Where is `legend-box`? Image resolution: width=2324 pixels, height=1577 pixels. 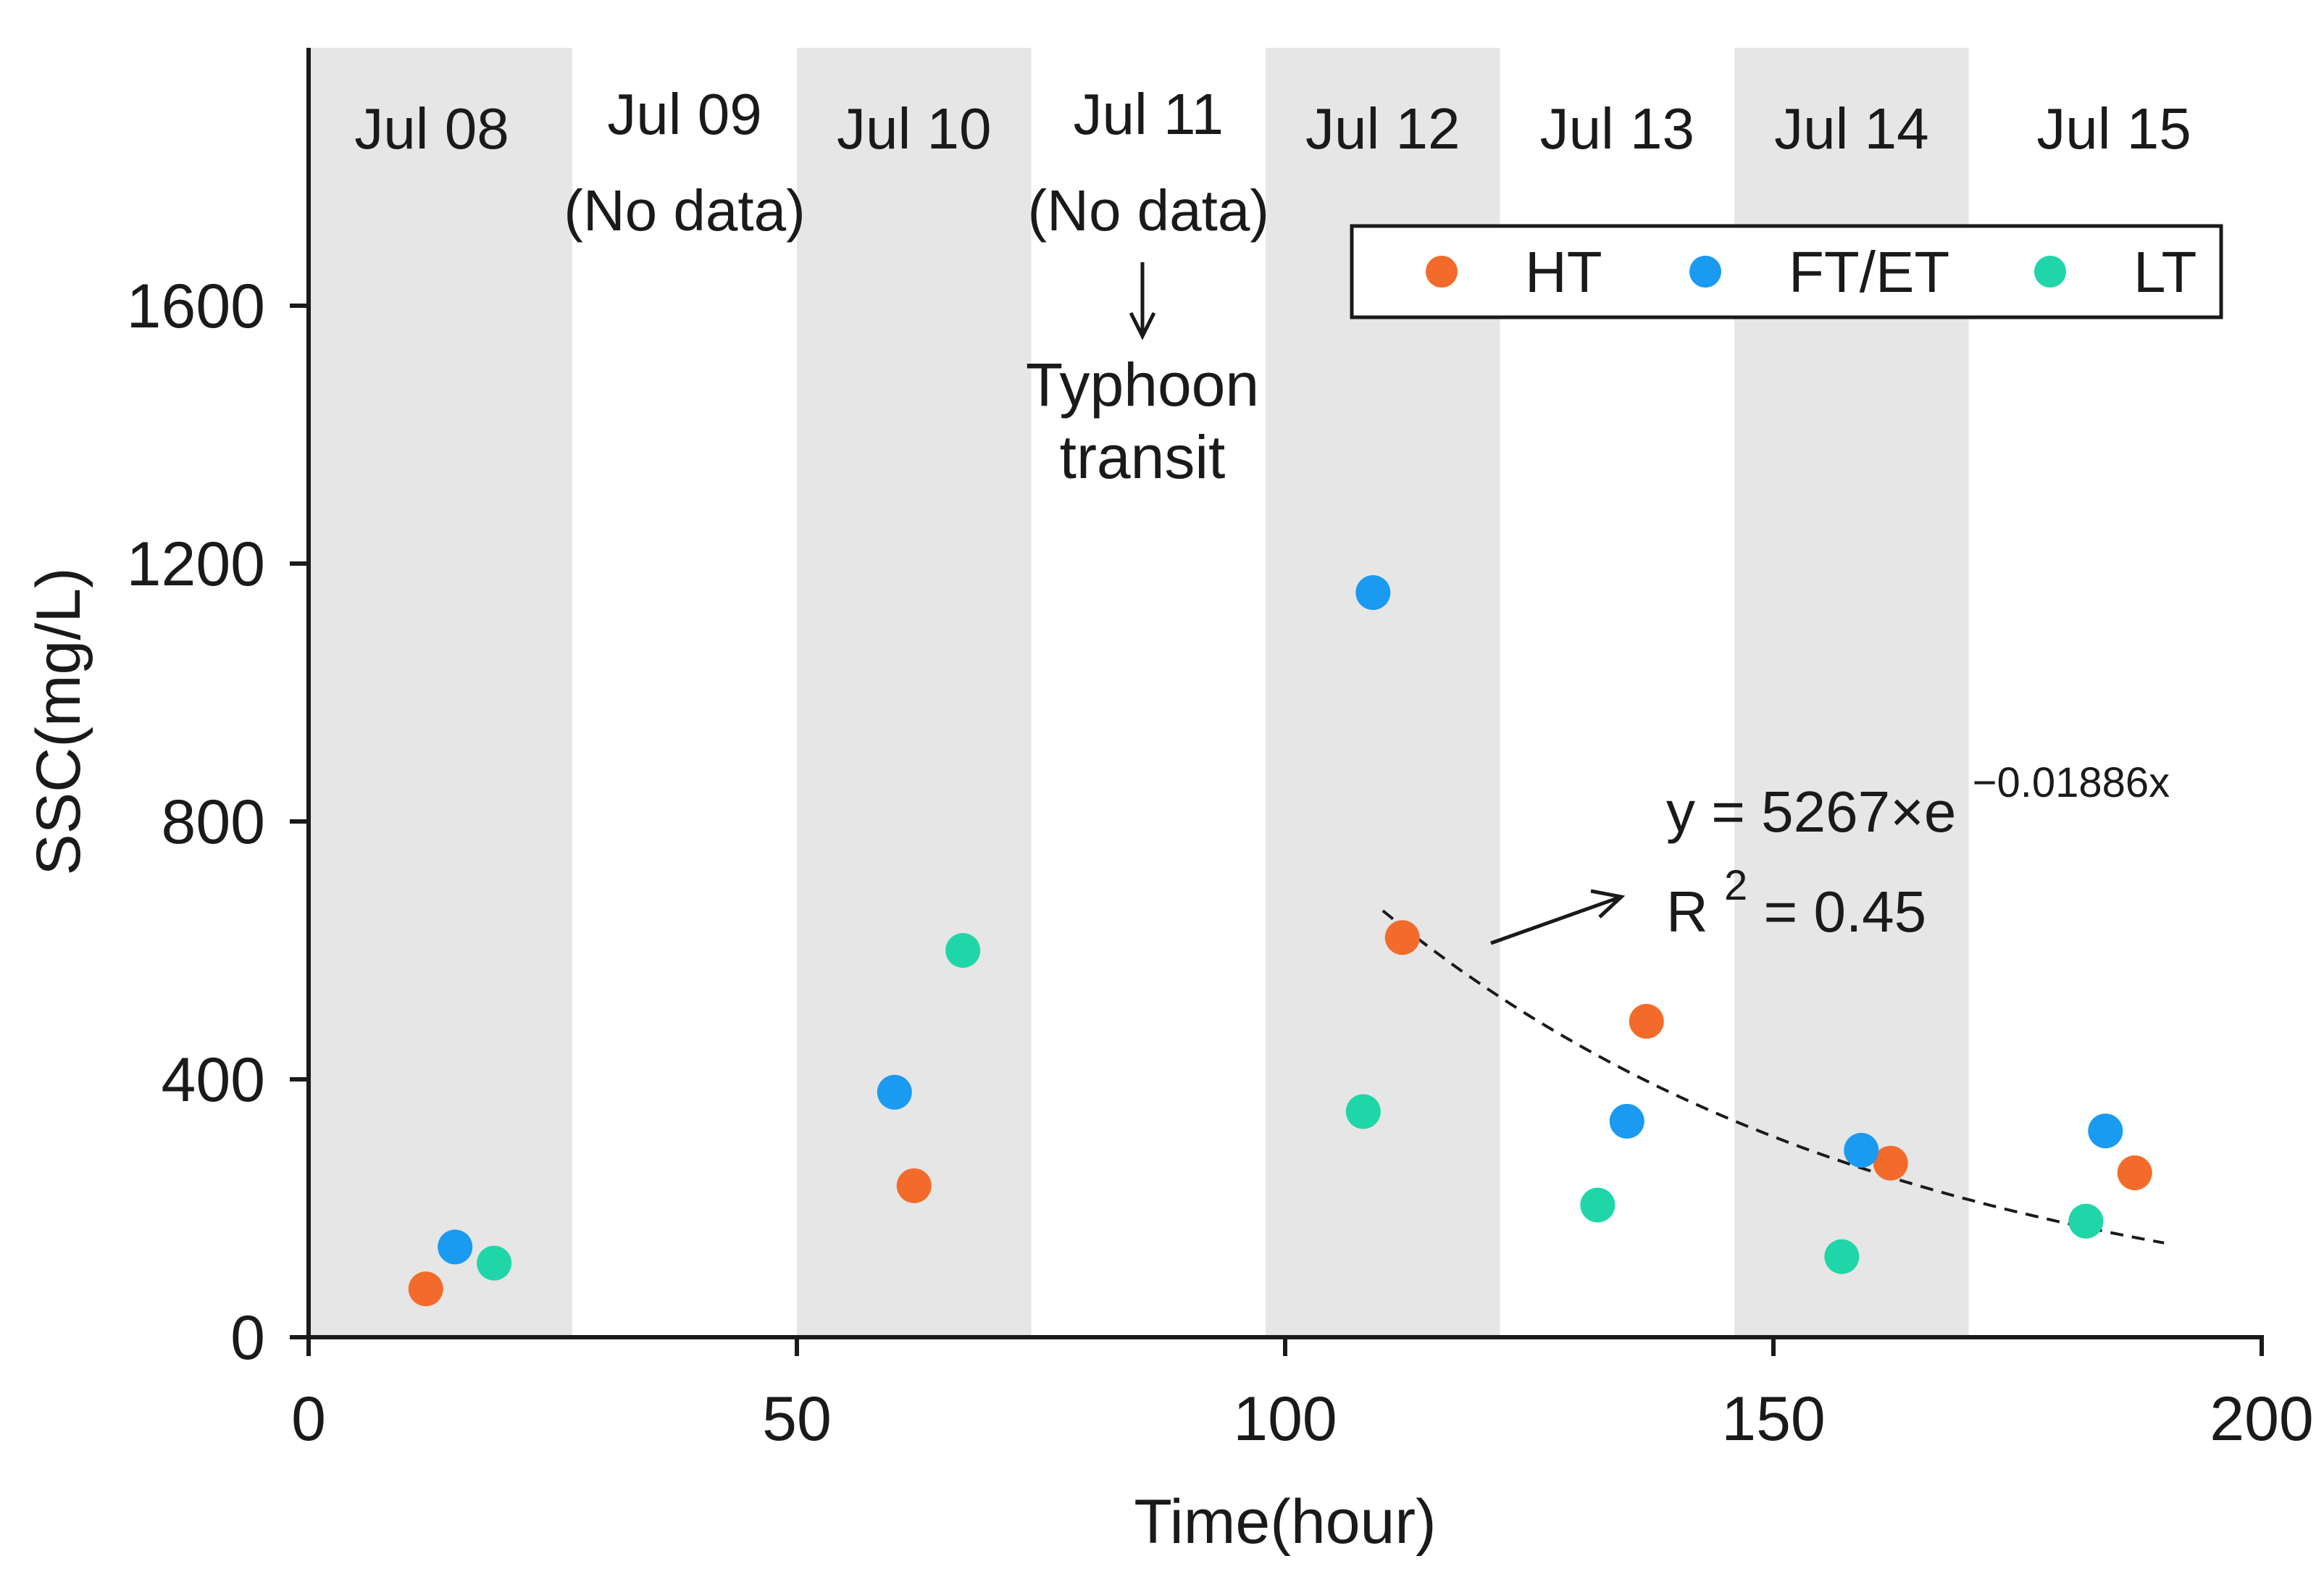 legend-box is located at coordinates (1787, 271).